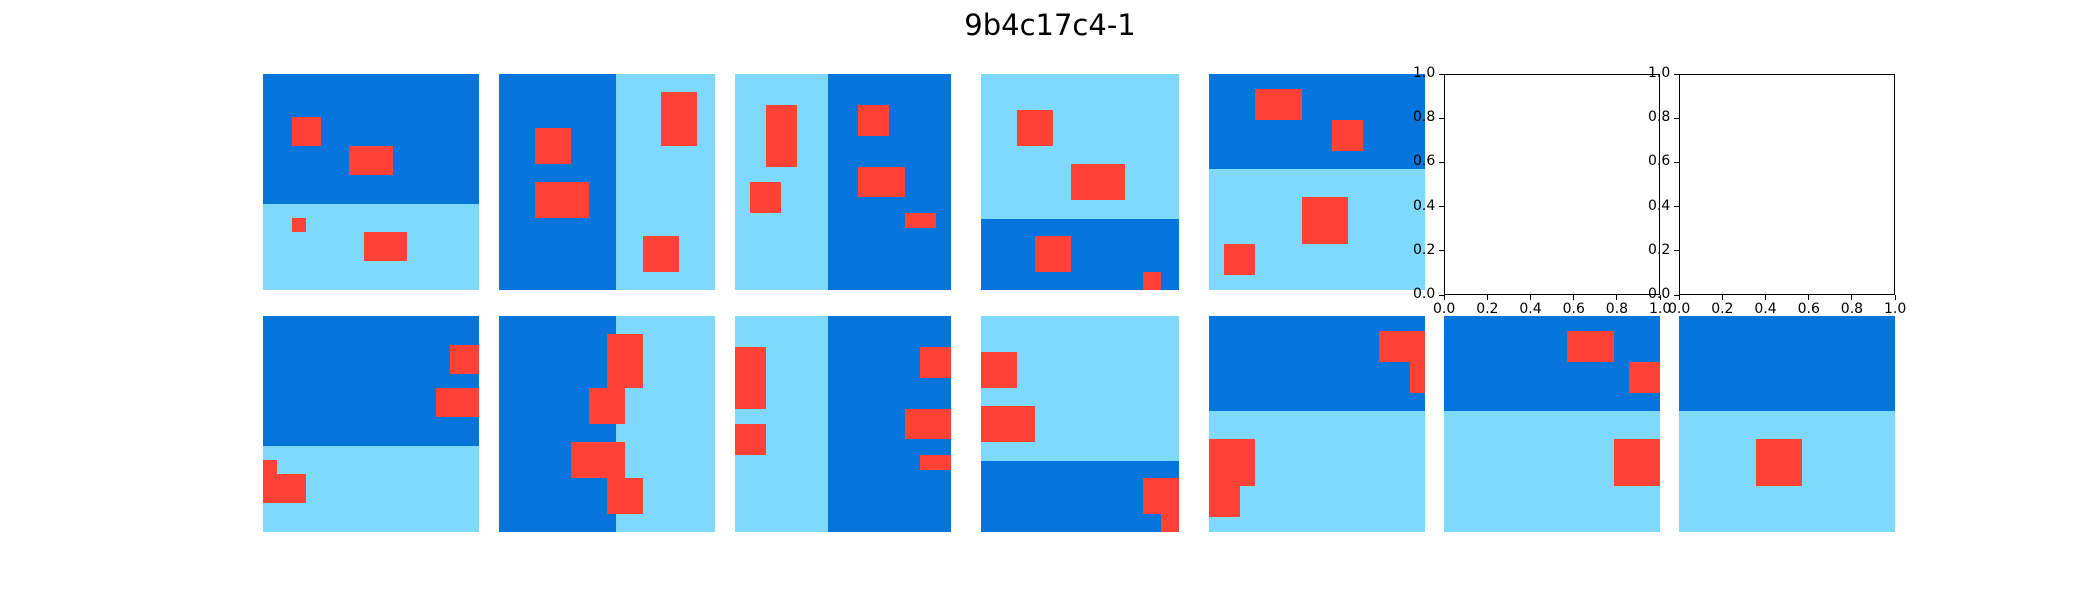 This screenshot has height=600, width=2100. Describe the element at coordinates (1424, 205) in the screenshot. I see `y-tick-label: 0.4` at that location.